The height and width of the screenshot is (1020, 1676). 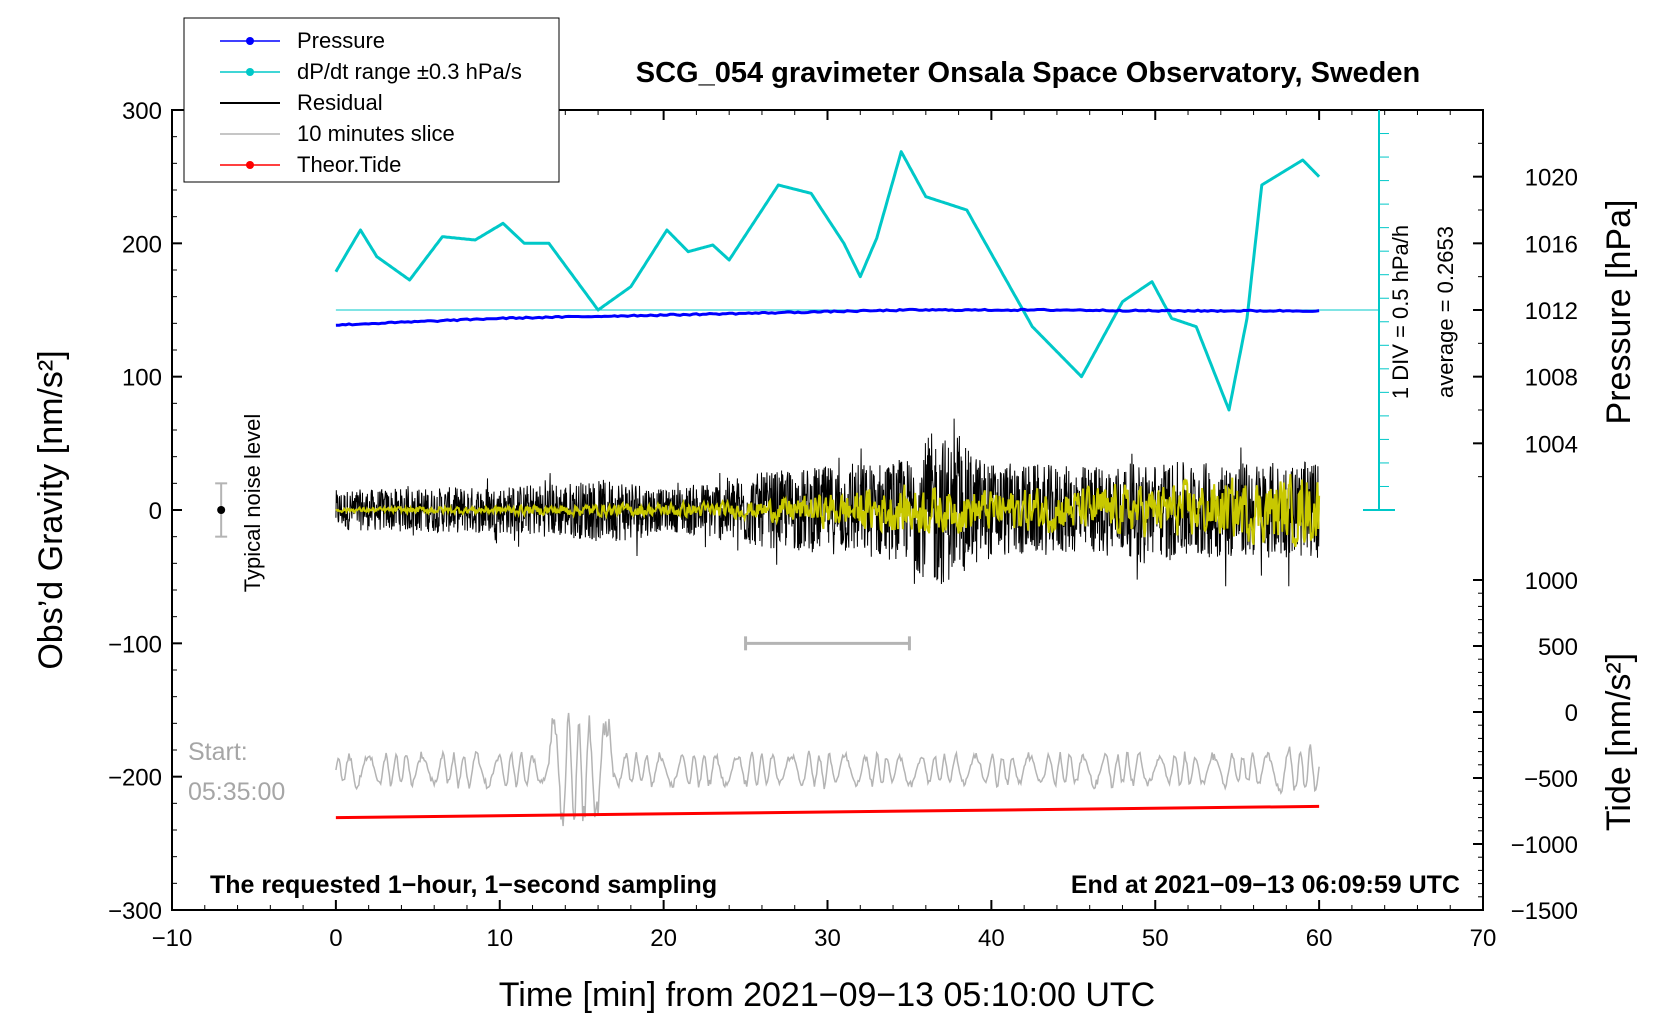 What do you see at coordinates (499, 938) in the screenshot?
I see `x-tick-label: 10` at bounding box center [499, 938].